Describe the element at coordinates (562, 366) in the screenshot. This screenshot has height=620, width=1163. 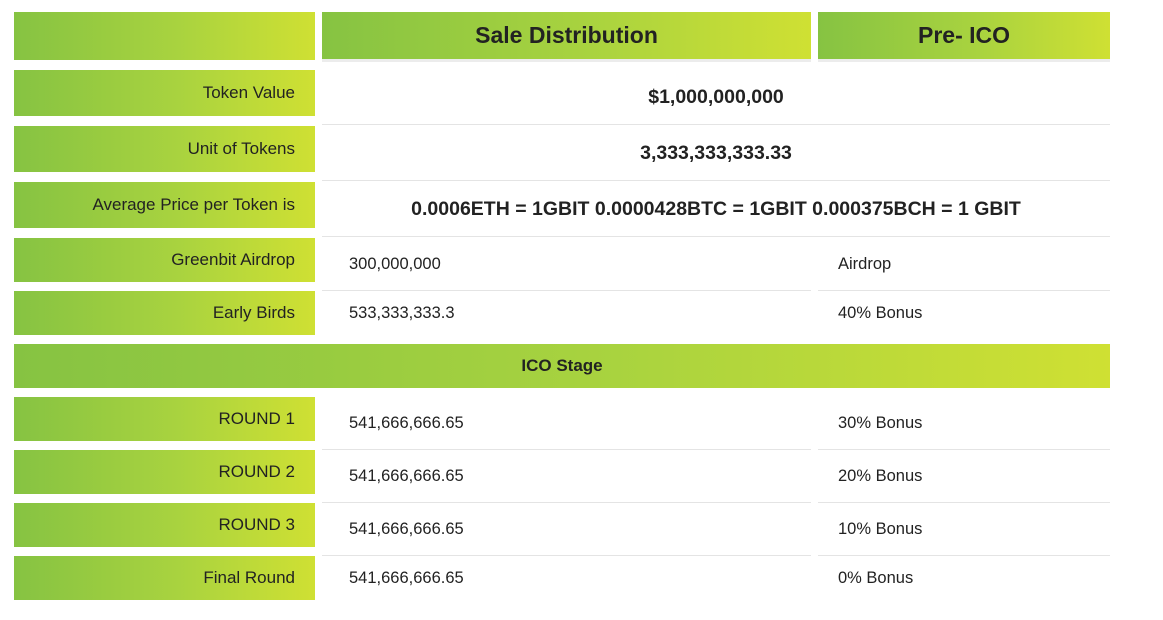
I see `ico-stage-banner: ICO Stage` at that location.